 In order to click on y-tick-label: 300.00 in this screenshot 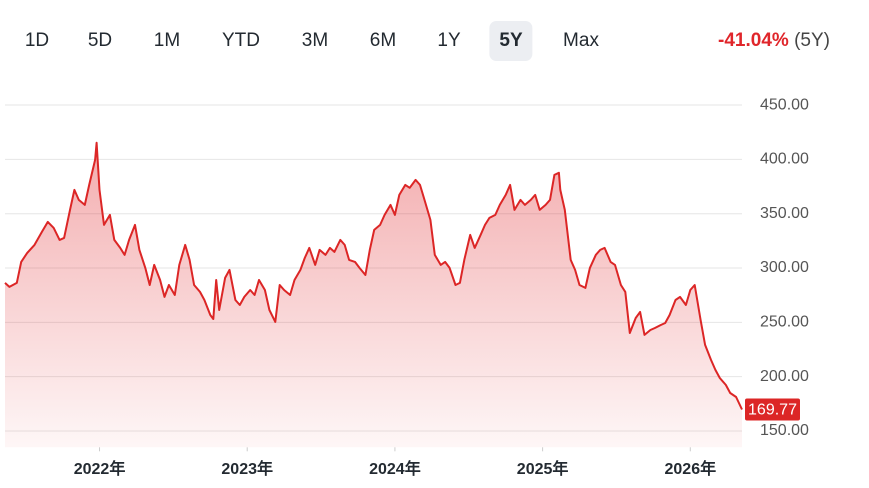, I will do `click(784, 267)`.